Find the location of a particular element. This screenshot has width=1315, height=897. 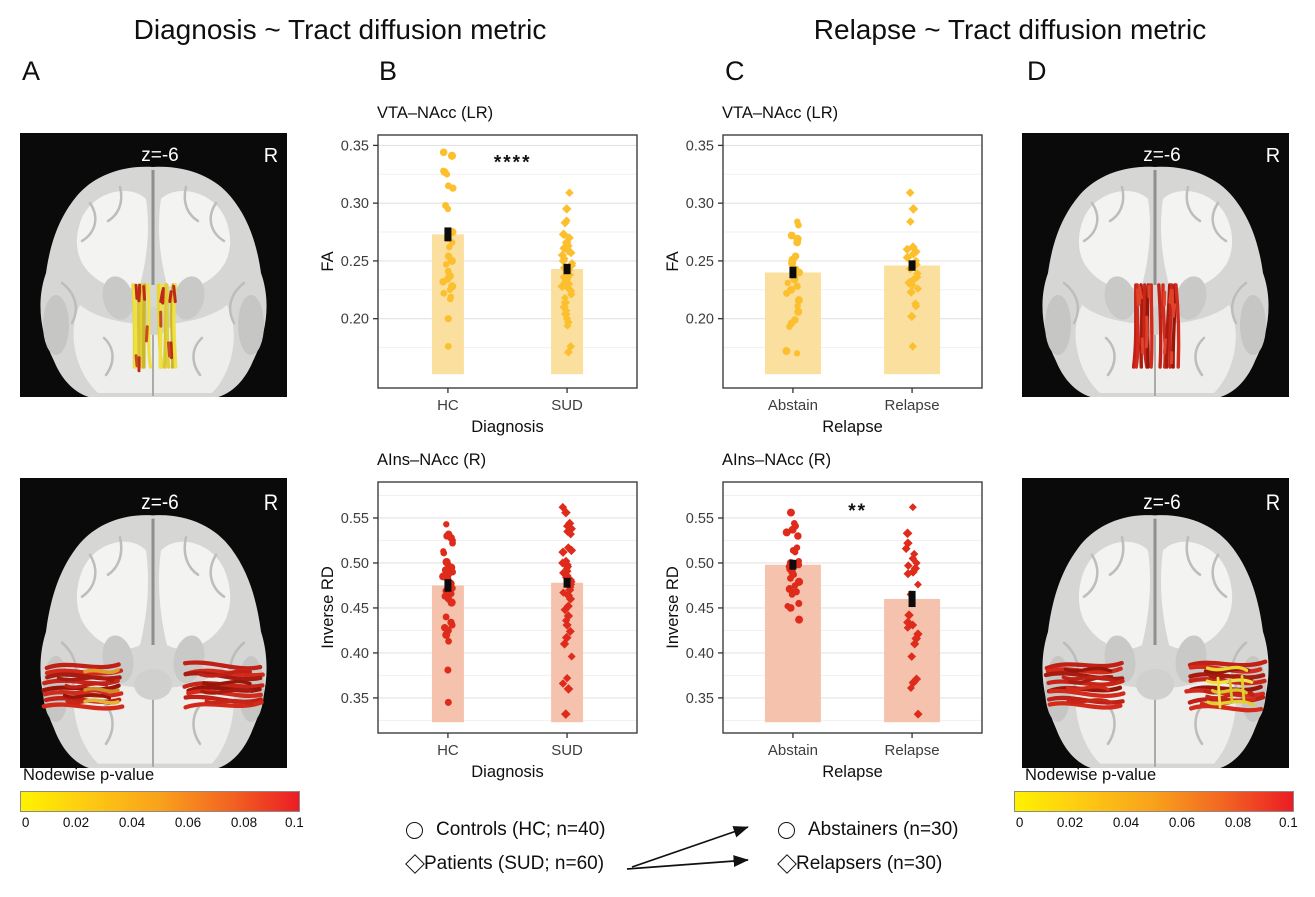

legend-item-abstainers: Abstainers (n=30) is located at coordinates (868, 830).